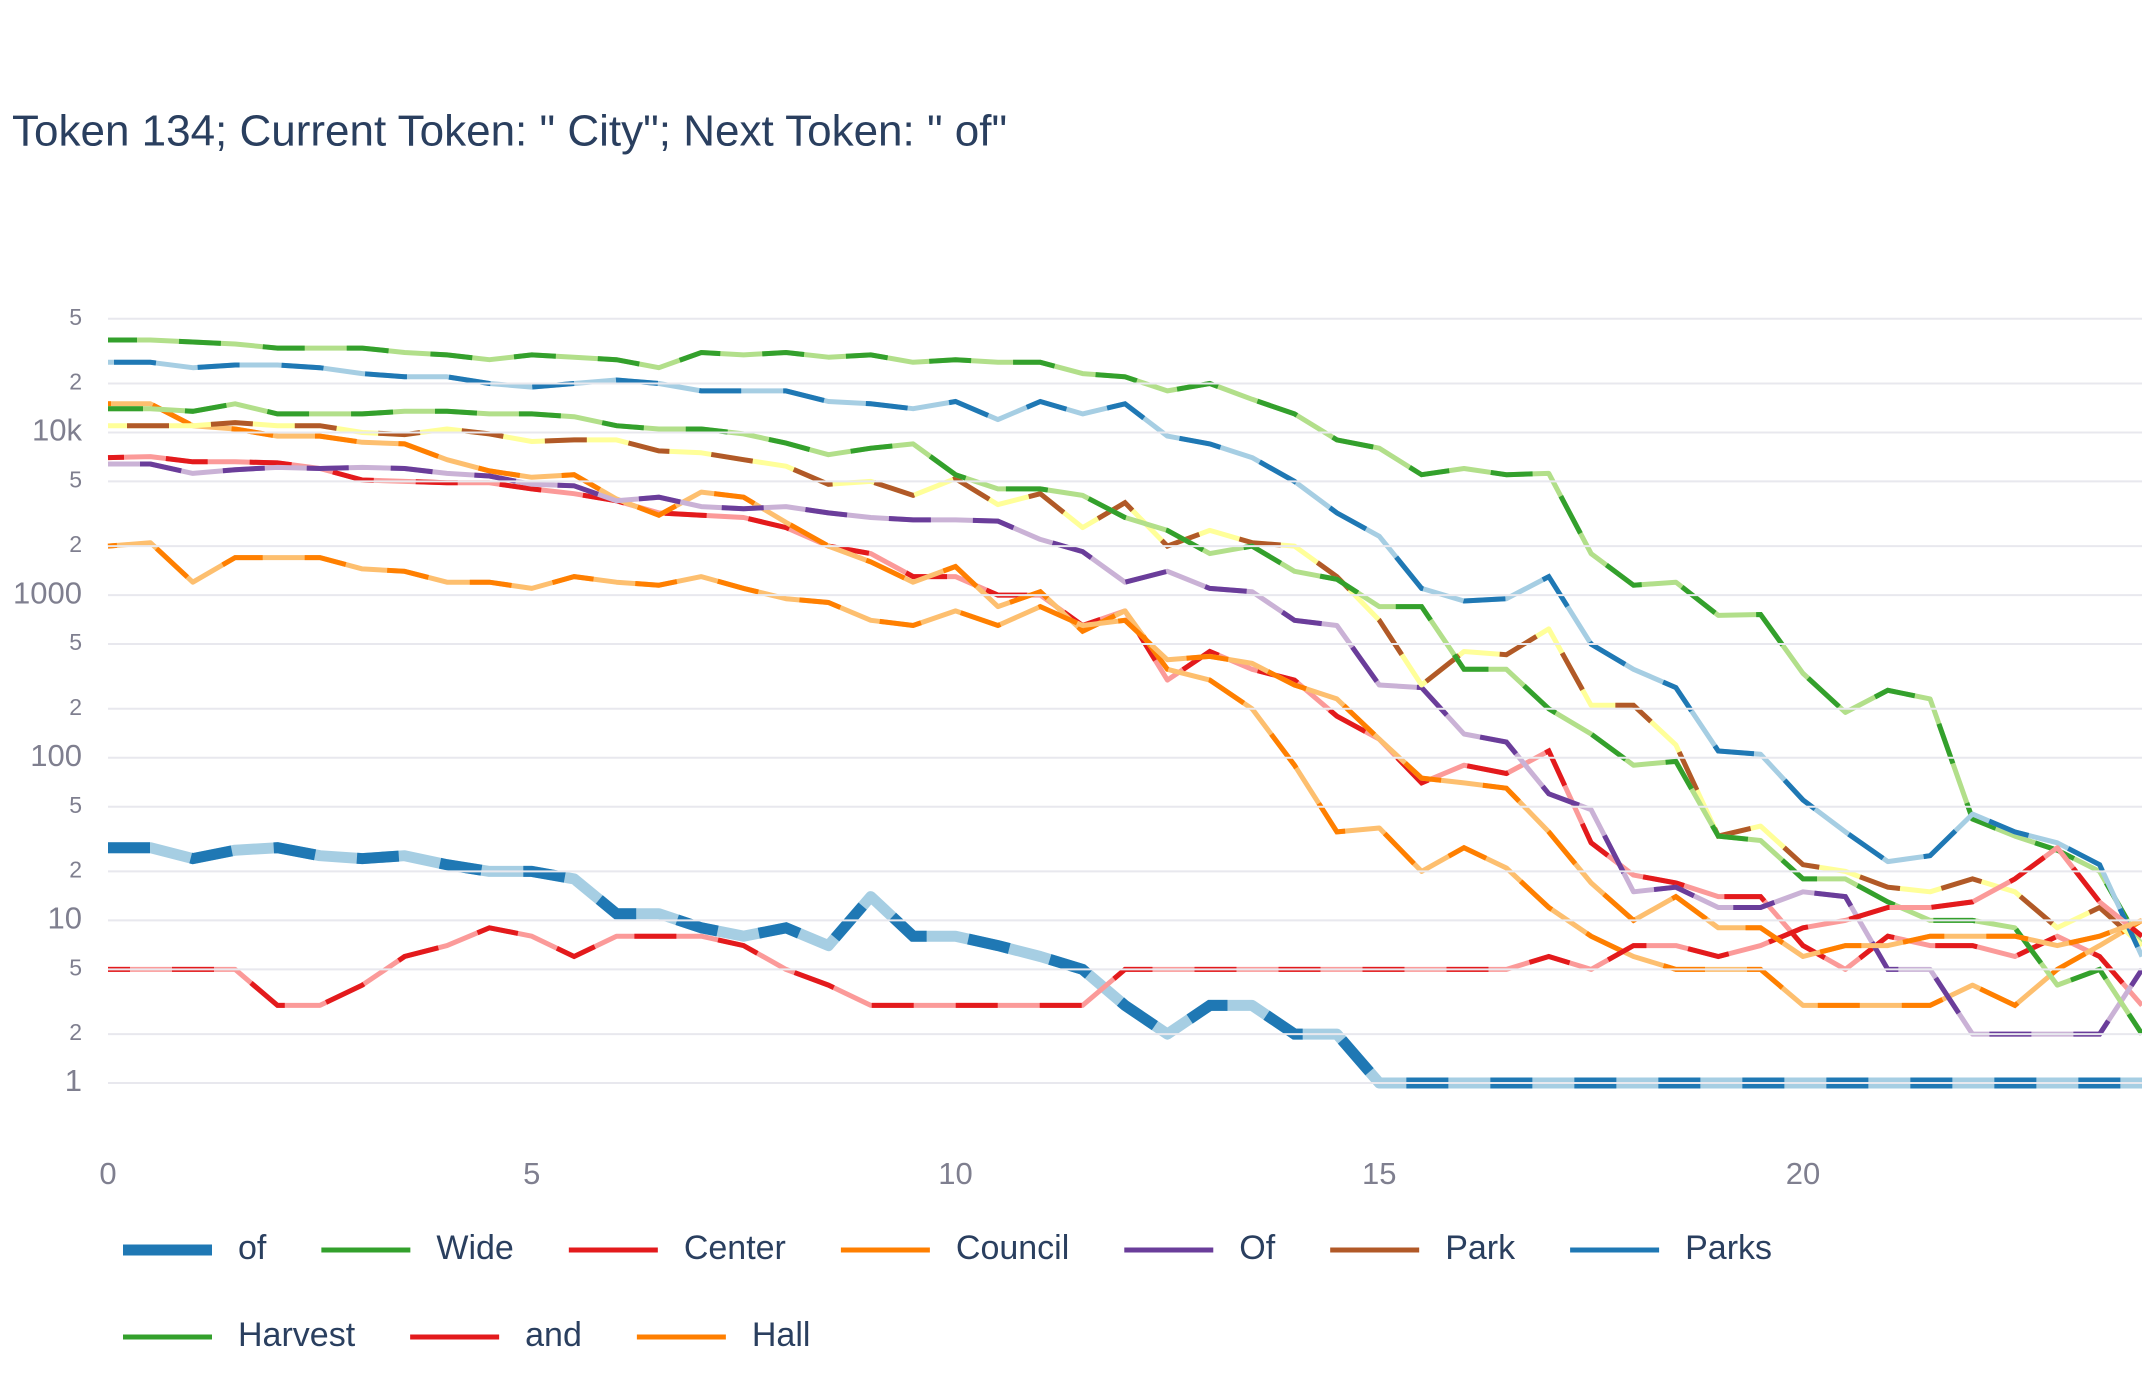 Image resolution: width=2142 pixels, height=1380 pixels. I want to click on legend-item: Harvest, so click(239, 1335).